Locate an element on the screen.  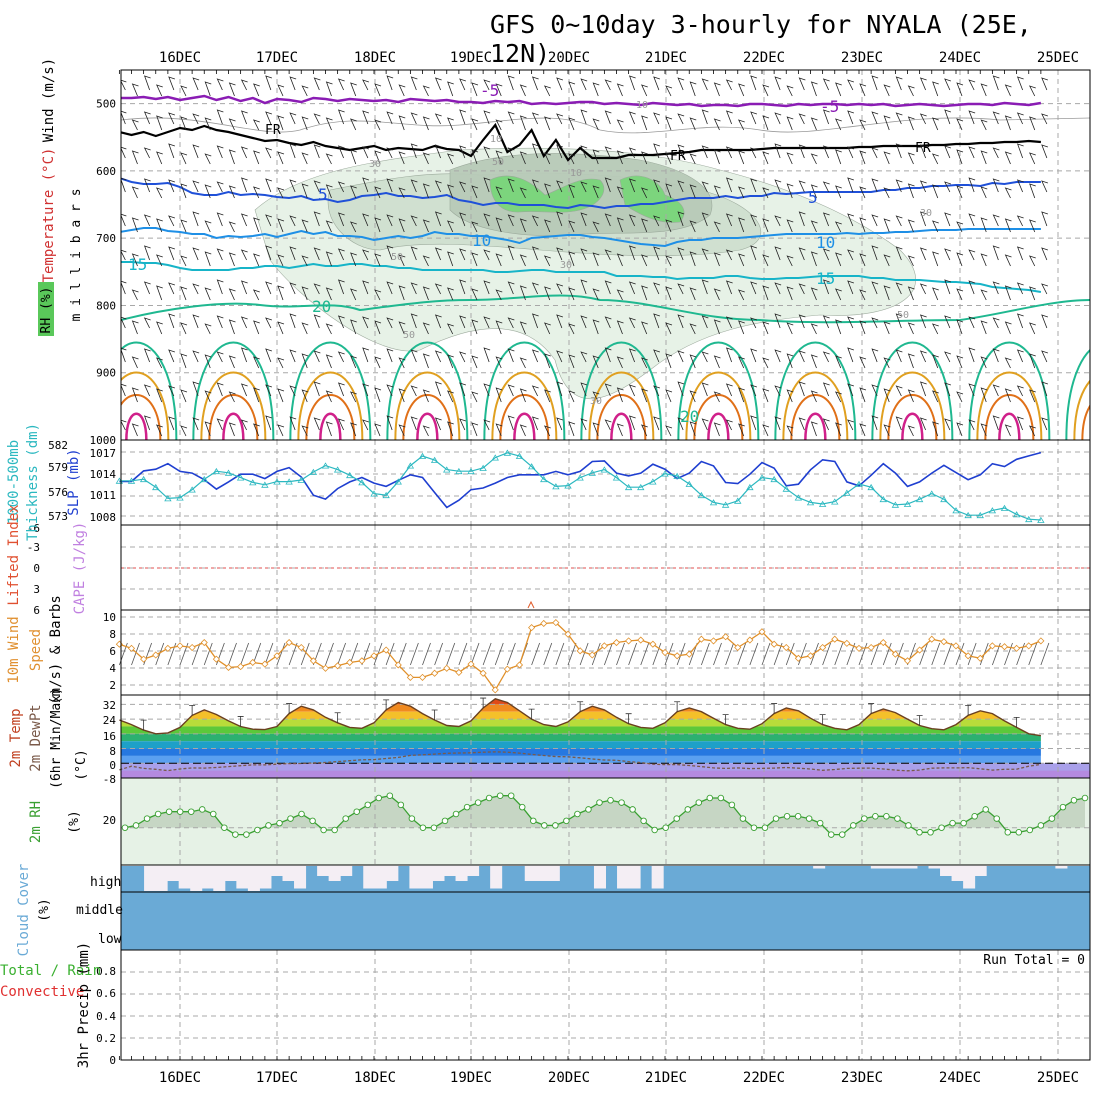
wind-axis-label: 10m Wind is located at coordinates (14, 649).